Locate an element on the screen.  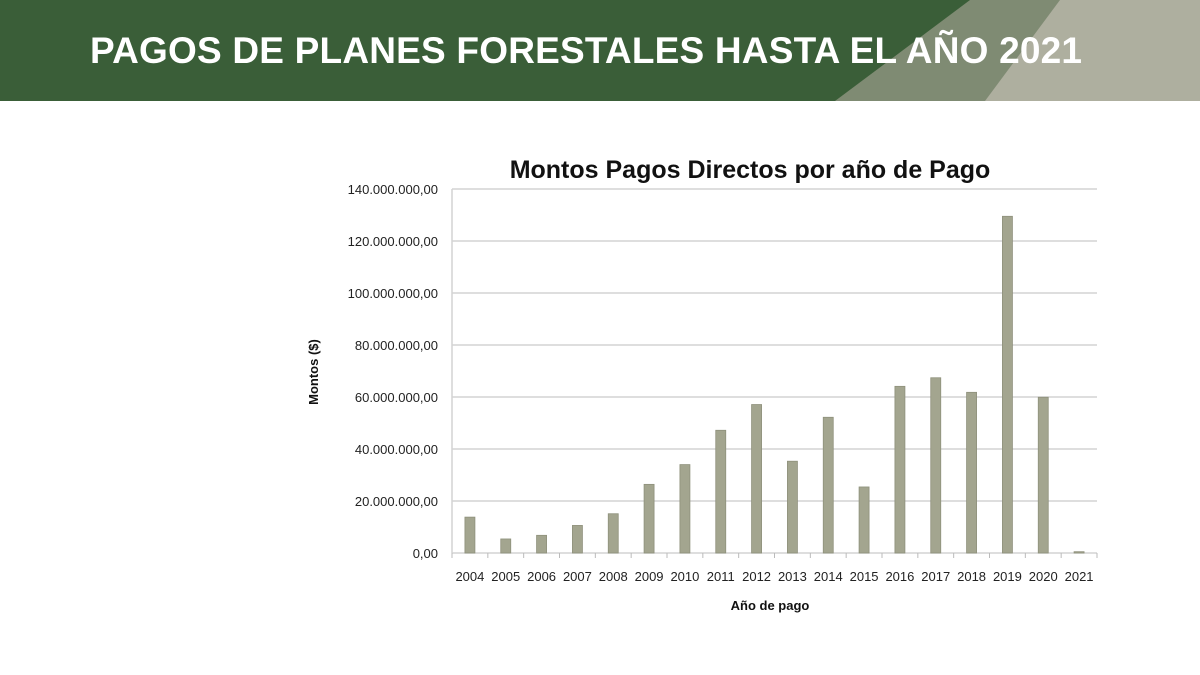
x-tick-label: 2015 is located at coordinates (864, 576).